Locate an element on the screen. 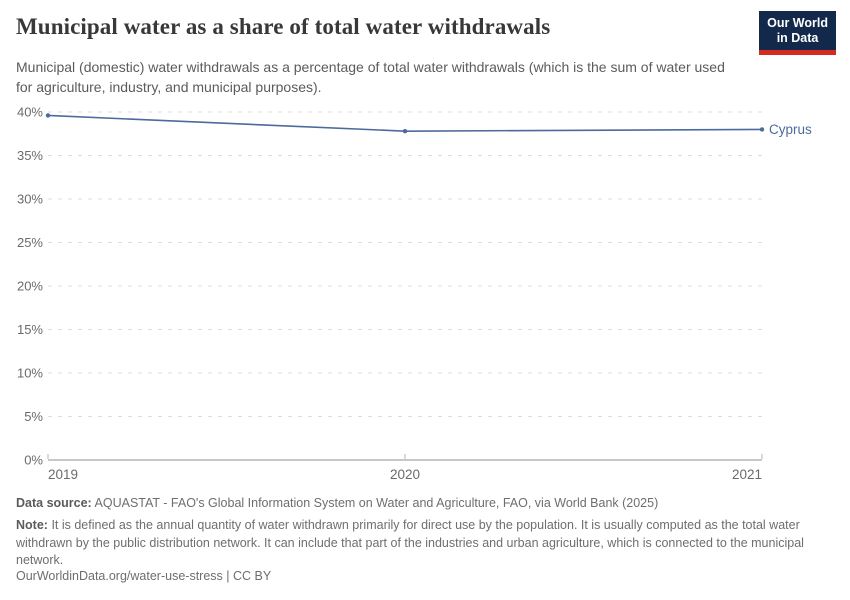  series-label-cyprus: Cyprus is located at coordinates (790, 129).